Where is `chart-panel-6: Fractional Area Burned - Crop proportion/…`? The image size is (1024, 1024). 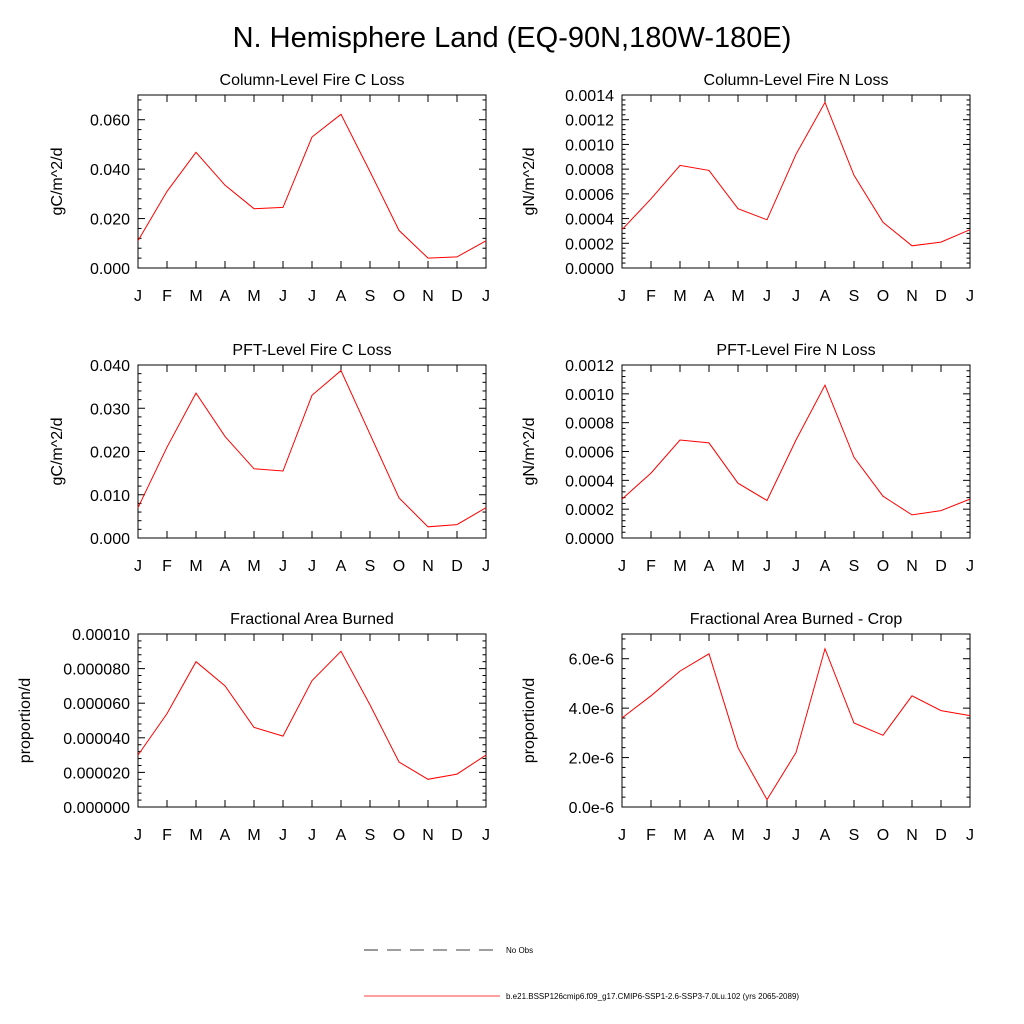 chart-panel-6: Fractional Area Burned - Crop proportion/… is located at coordinates (747, 727).